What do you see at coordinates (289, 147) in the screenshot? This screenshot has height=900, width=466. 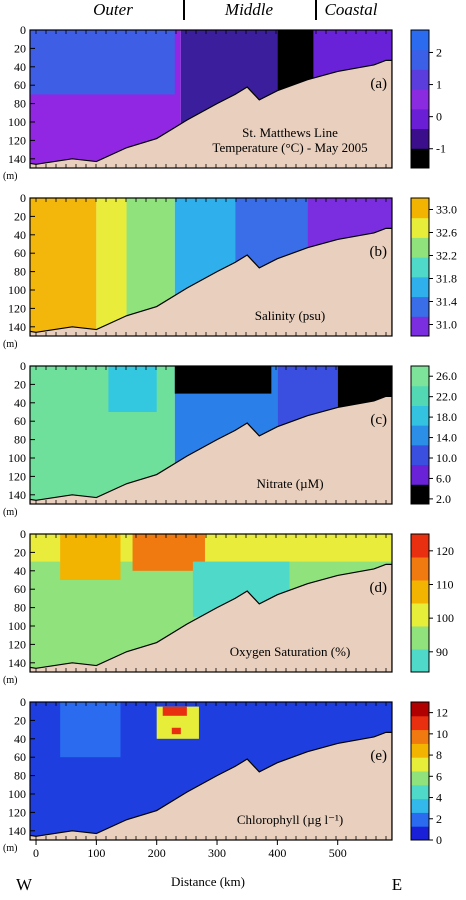 I see `panel-caption-line: Temperature (°C) - May 2005` at bounding box center [289, 147].